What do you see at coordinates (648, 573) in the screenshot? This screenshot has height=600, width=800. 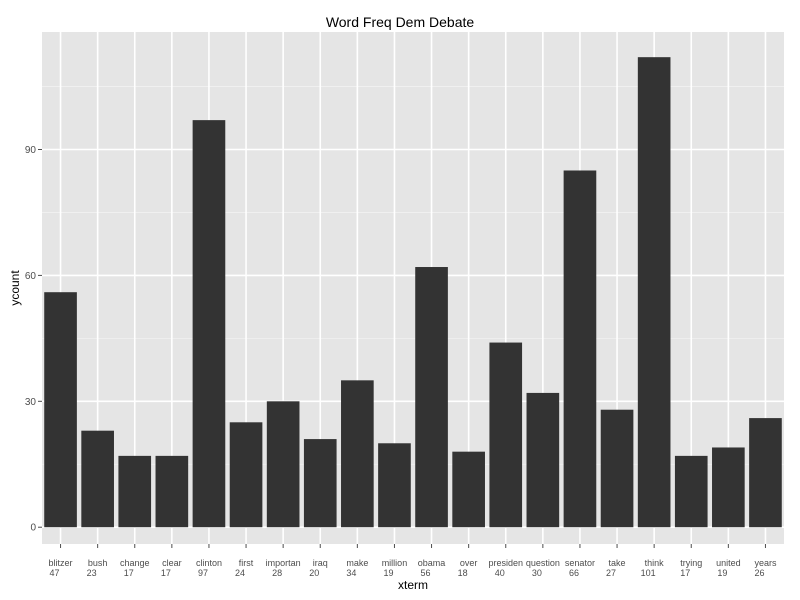 I see `x-tick-label-count: 101` at bounding box center [648, 573].